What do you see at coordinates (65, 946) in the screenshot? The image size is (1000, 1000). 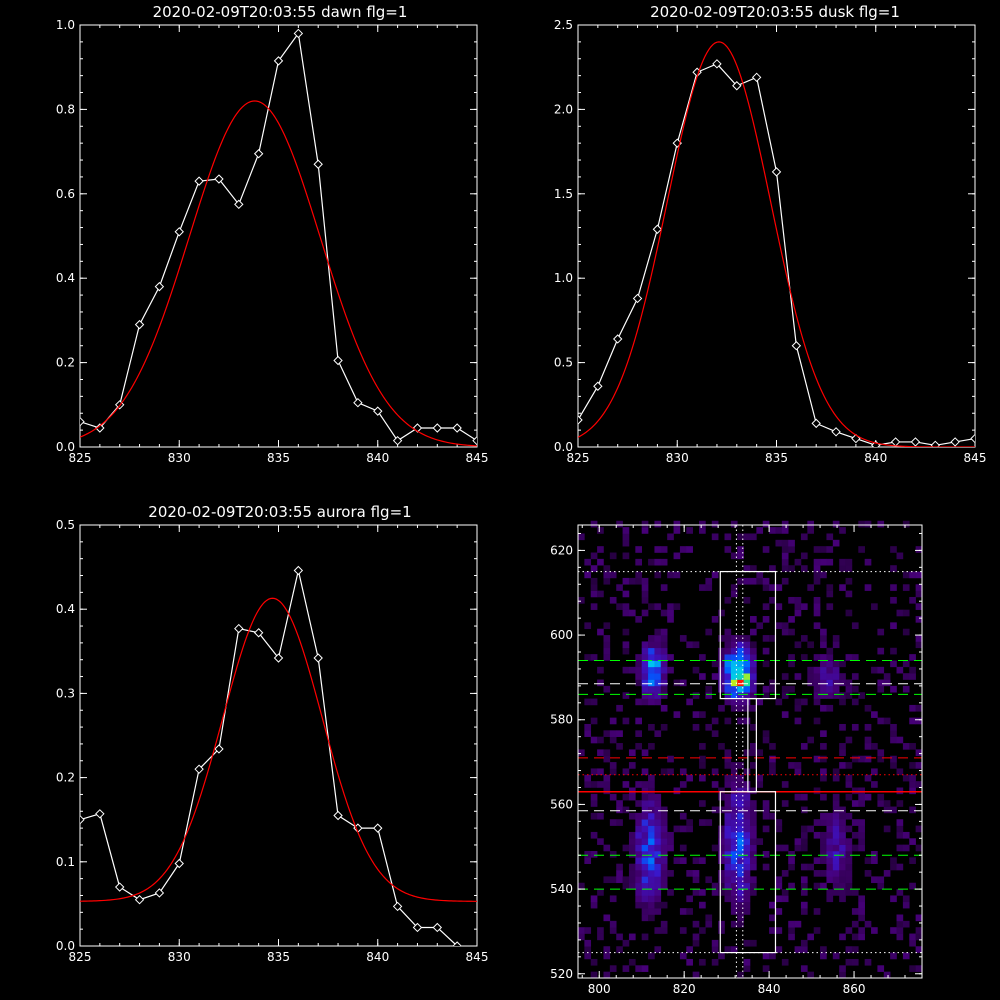 I see `aurora-ytick-label: 0.0` at bounding box center [65, 946].